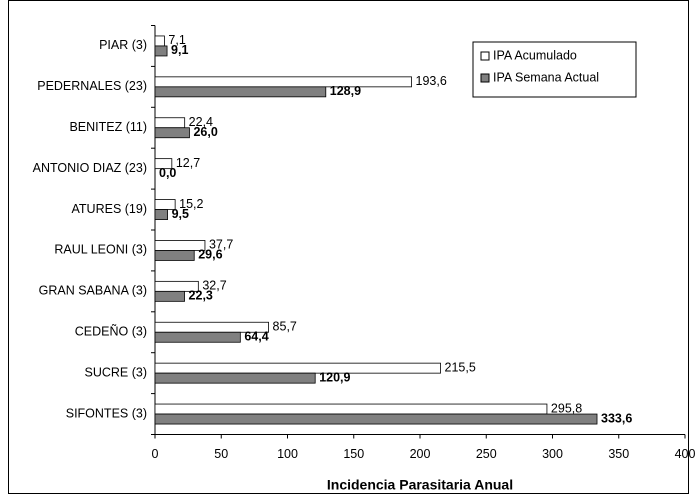 The width and height of the screenshot is (697, 495). What do you see at coordinates (201, 122) in the screenshot?
I see `value-label: 22,4` at bounding box center [201, 122].